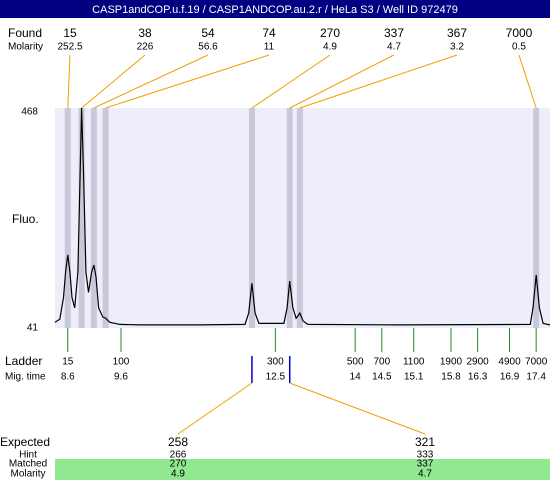 The image size is (550, 480). I want to click on ladder-size: 1900, so click(451, 362).